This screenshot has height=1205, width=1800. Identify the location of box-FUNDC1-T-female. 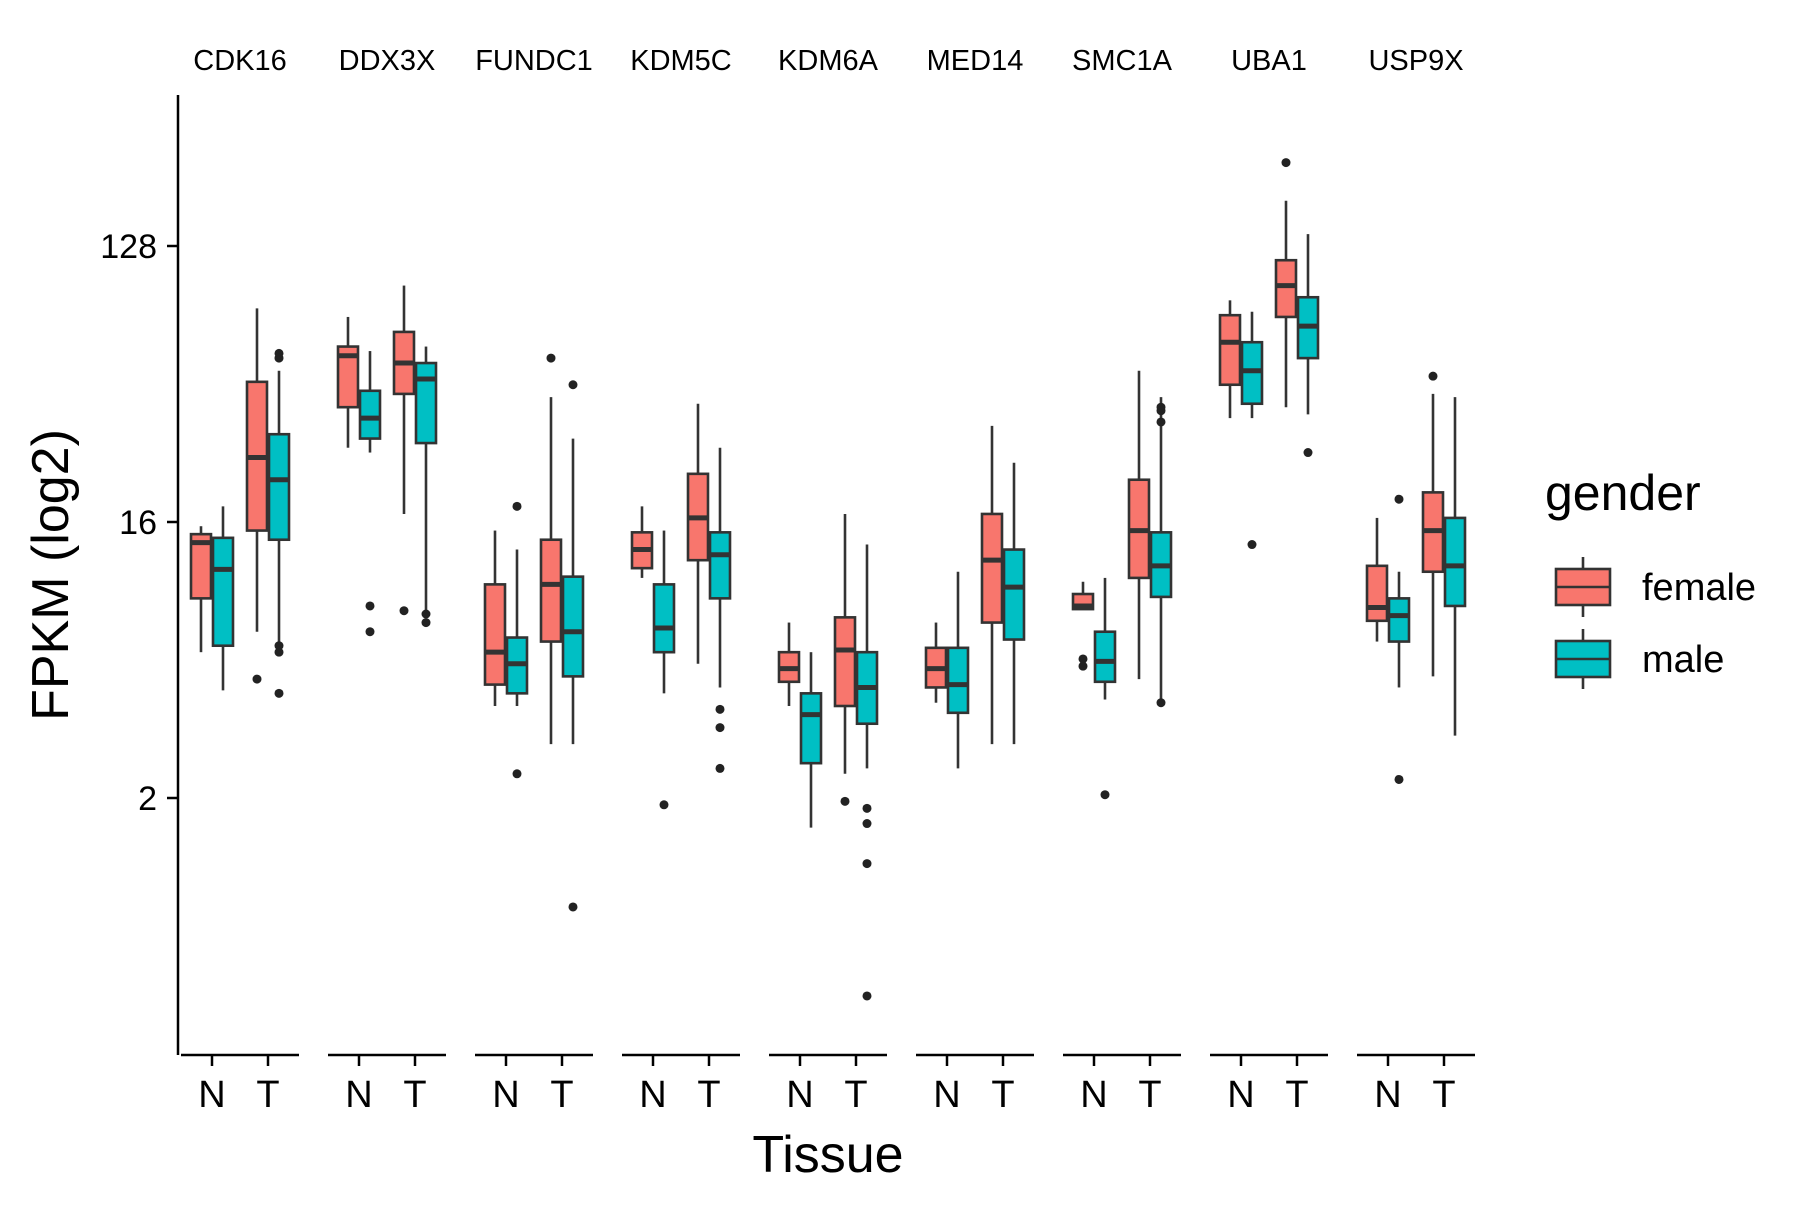
(551, 549).